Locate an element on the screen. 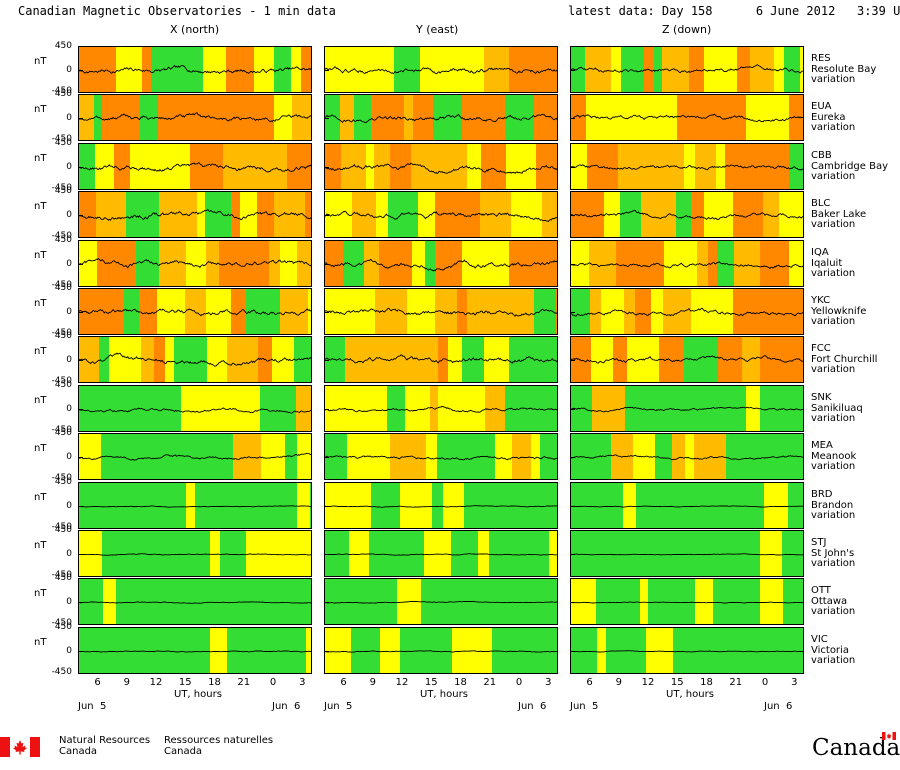 This screenshot has height=770, width=900. panel-fcc-z is located at coordinates (687, 359).